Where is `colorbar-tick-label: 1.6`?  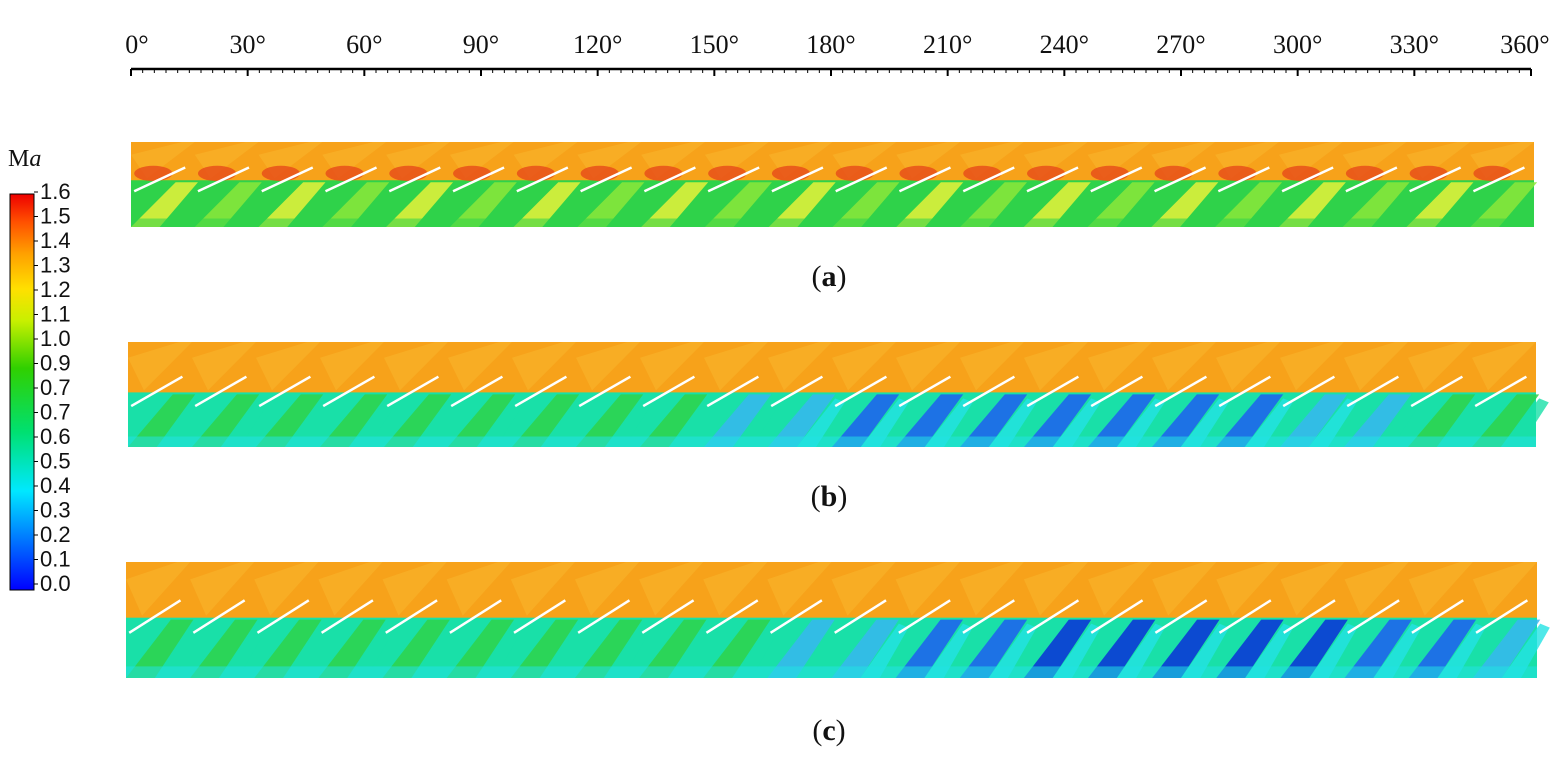 colorbar-tick-label: 1.6 is located at coordinates (55, 191).